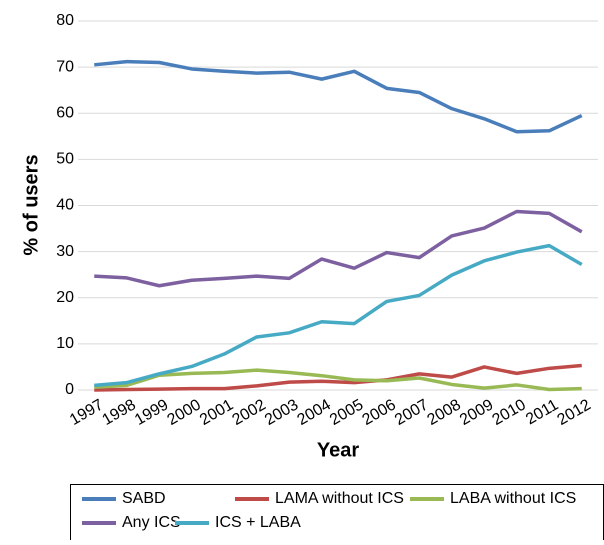 This screenshot has width=604, height=545. What do you see at coordinates (65, 343) in the screenshot?
I see `y-tick-label: 10` at bounding box center [65, 343].